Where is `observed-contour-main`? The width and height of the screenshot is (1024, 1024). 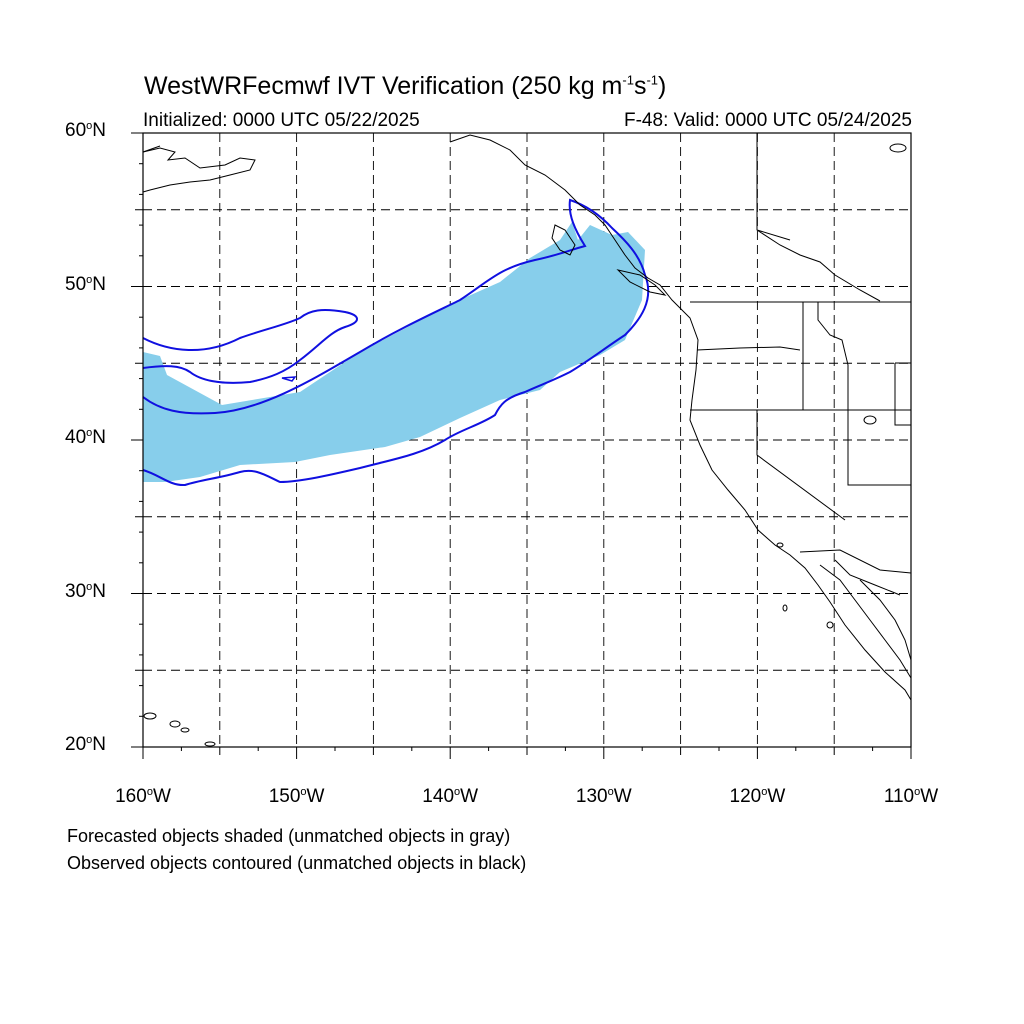
observed-contour-main is located at coordinates (396, 342).